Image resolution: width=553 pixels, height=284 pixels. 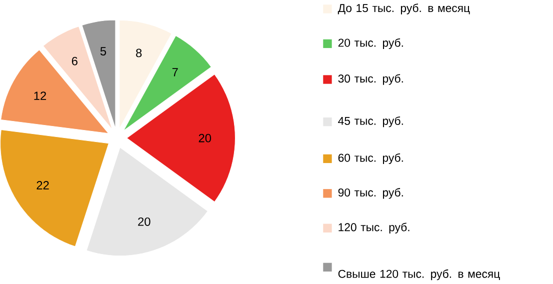 I want to click on data-label: 7, so click(x=175, y=72).